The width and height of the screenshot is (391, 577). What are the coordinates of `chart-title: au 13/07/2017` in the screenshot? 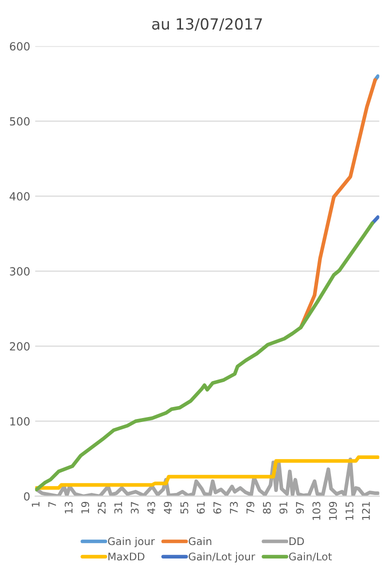 It's located at (207, 24).